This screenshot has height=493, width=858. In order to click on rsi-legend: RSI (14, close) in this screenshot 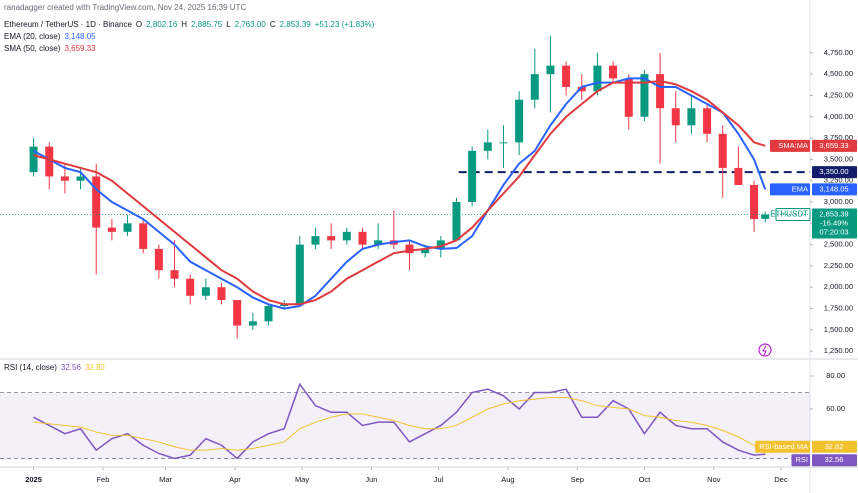, I will do `click(30, 367)`.